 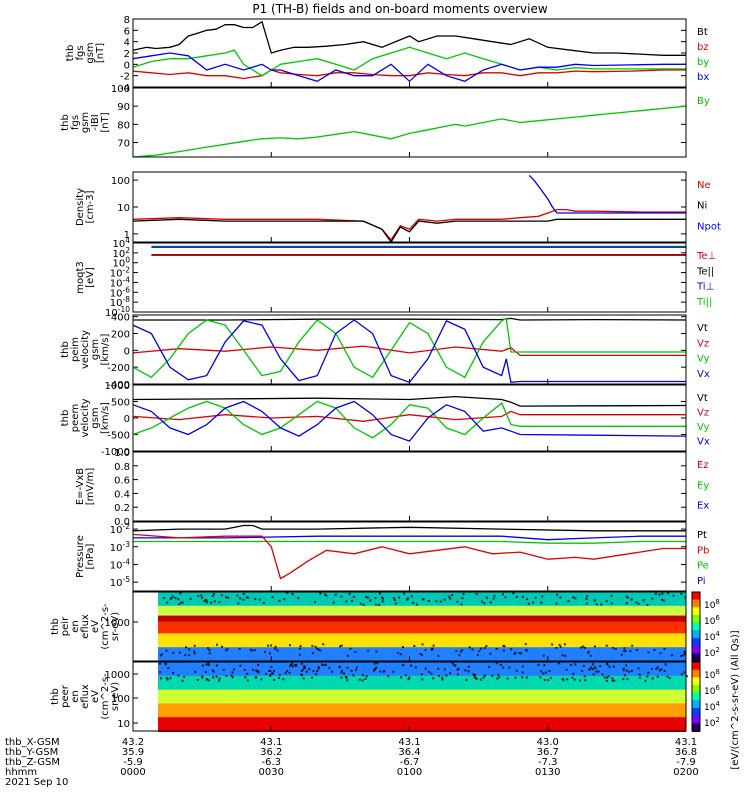 What do you see at coordinates (709, 226) in the screenshot?
I see `legend-entry-Npot: Npot` at bounding box center [709, 226].